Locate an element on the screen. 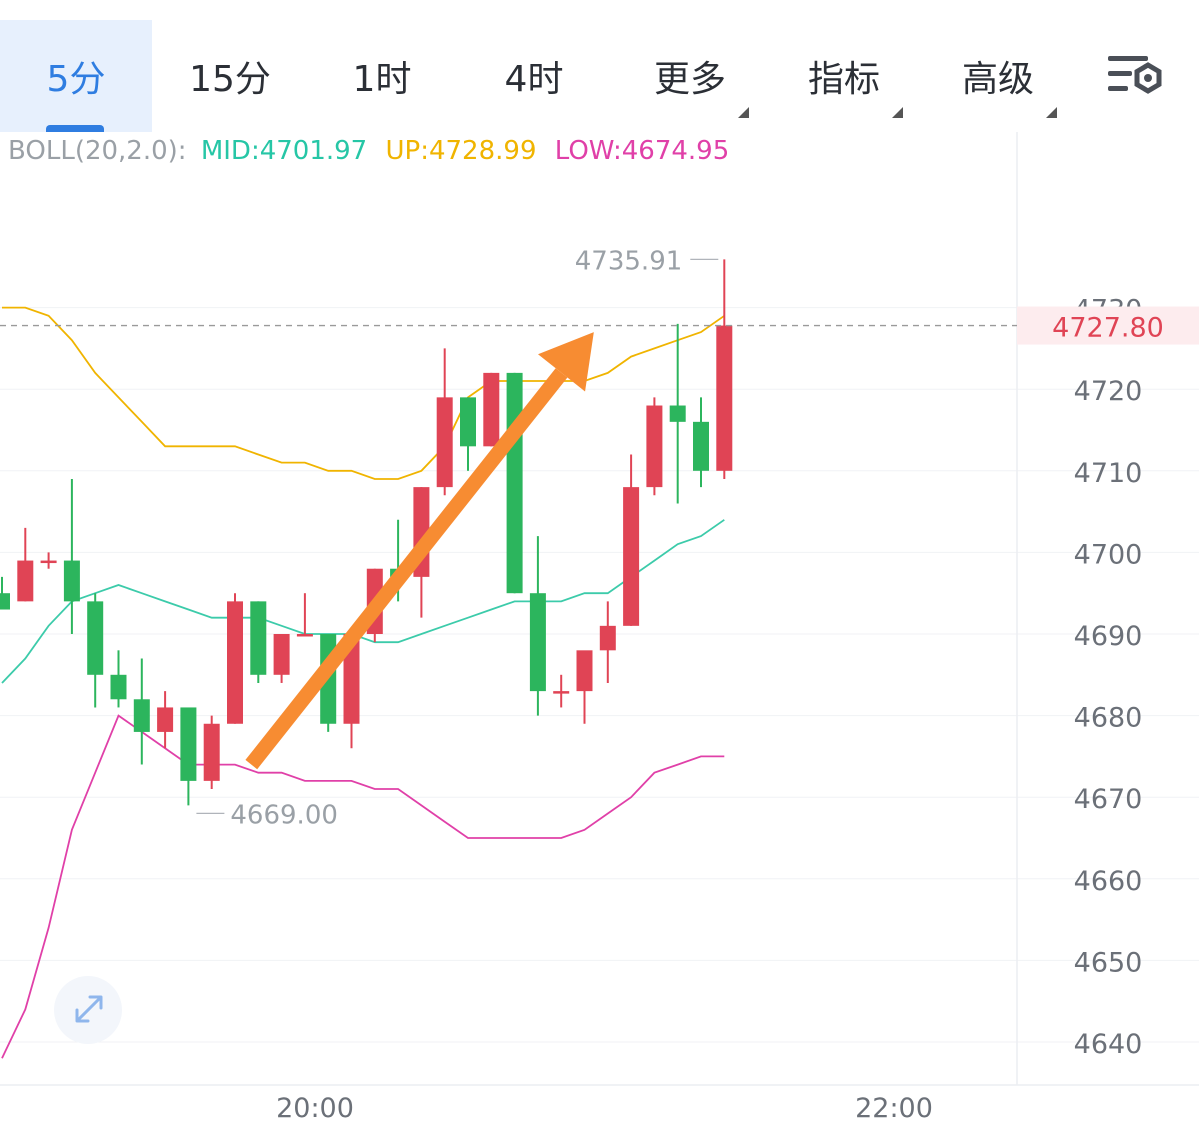 This screenshot has width=1199, height=1130. arrow-shaft is located at coordinates (406, 569).